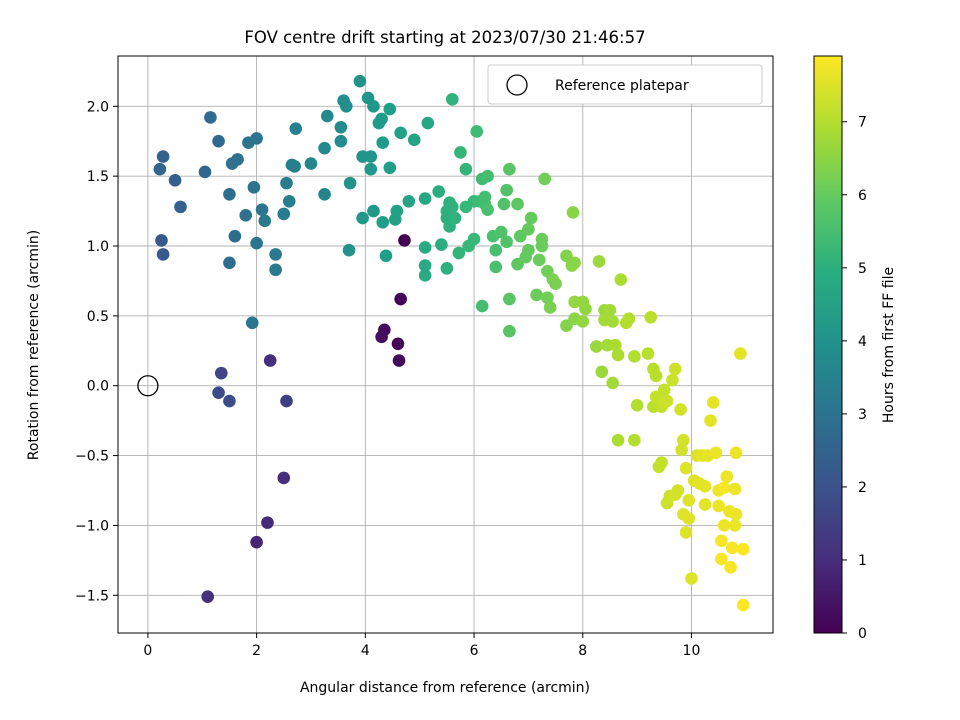 The image size is (960, 720). I want to click on y-axis-label: Rotation from reference (arcmin), so click(34, 345).